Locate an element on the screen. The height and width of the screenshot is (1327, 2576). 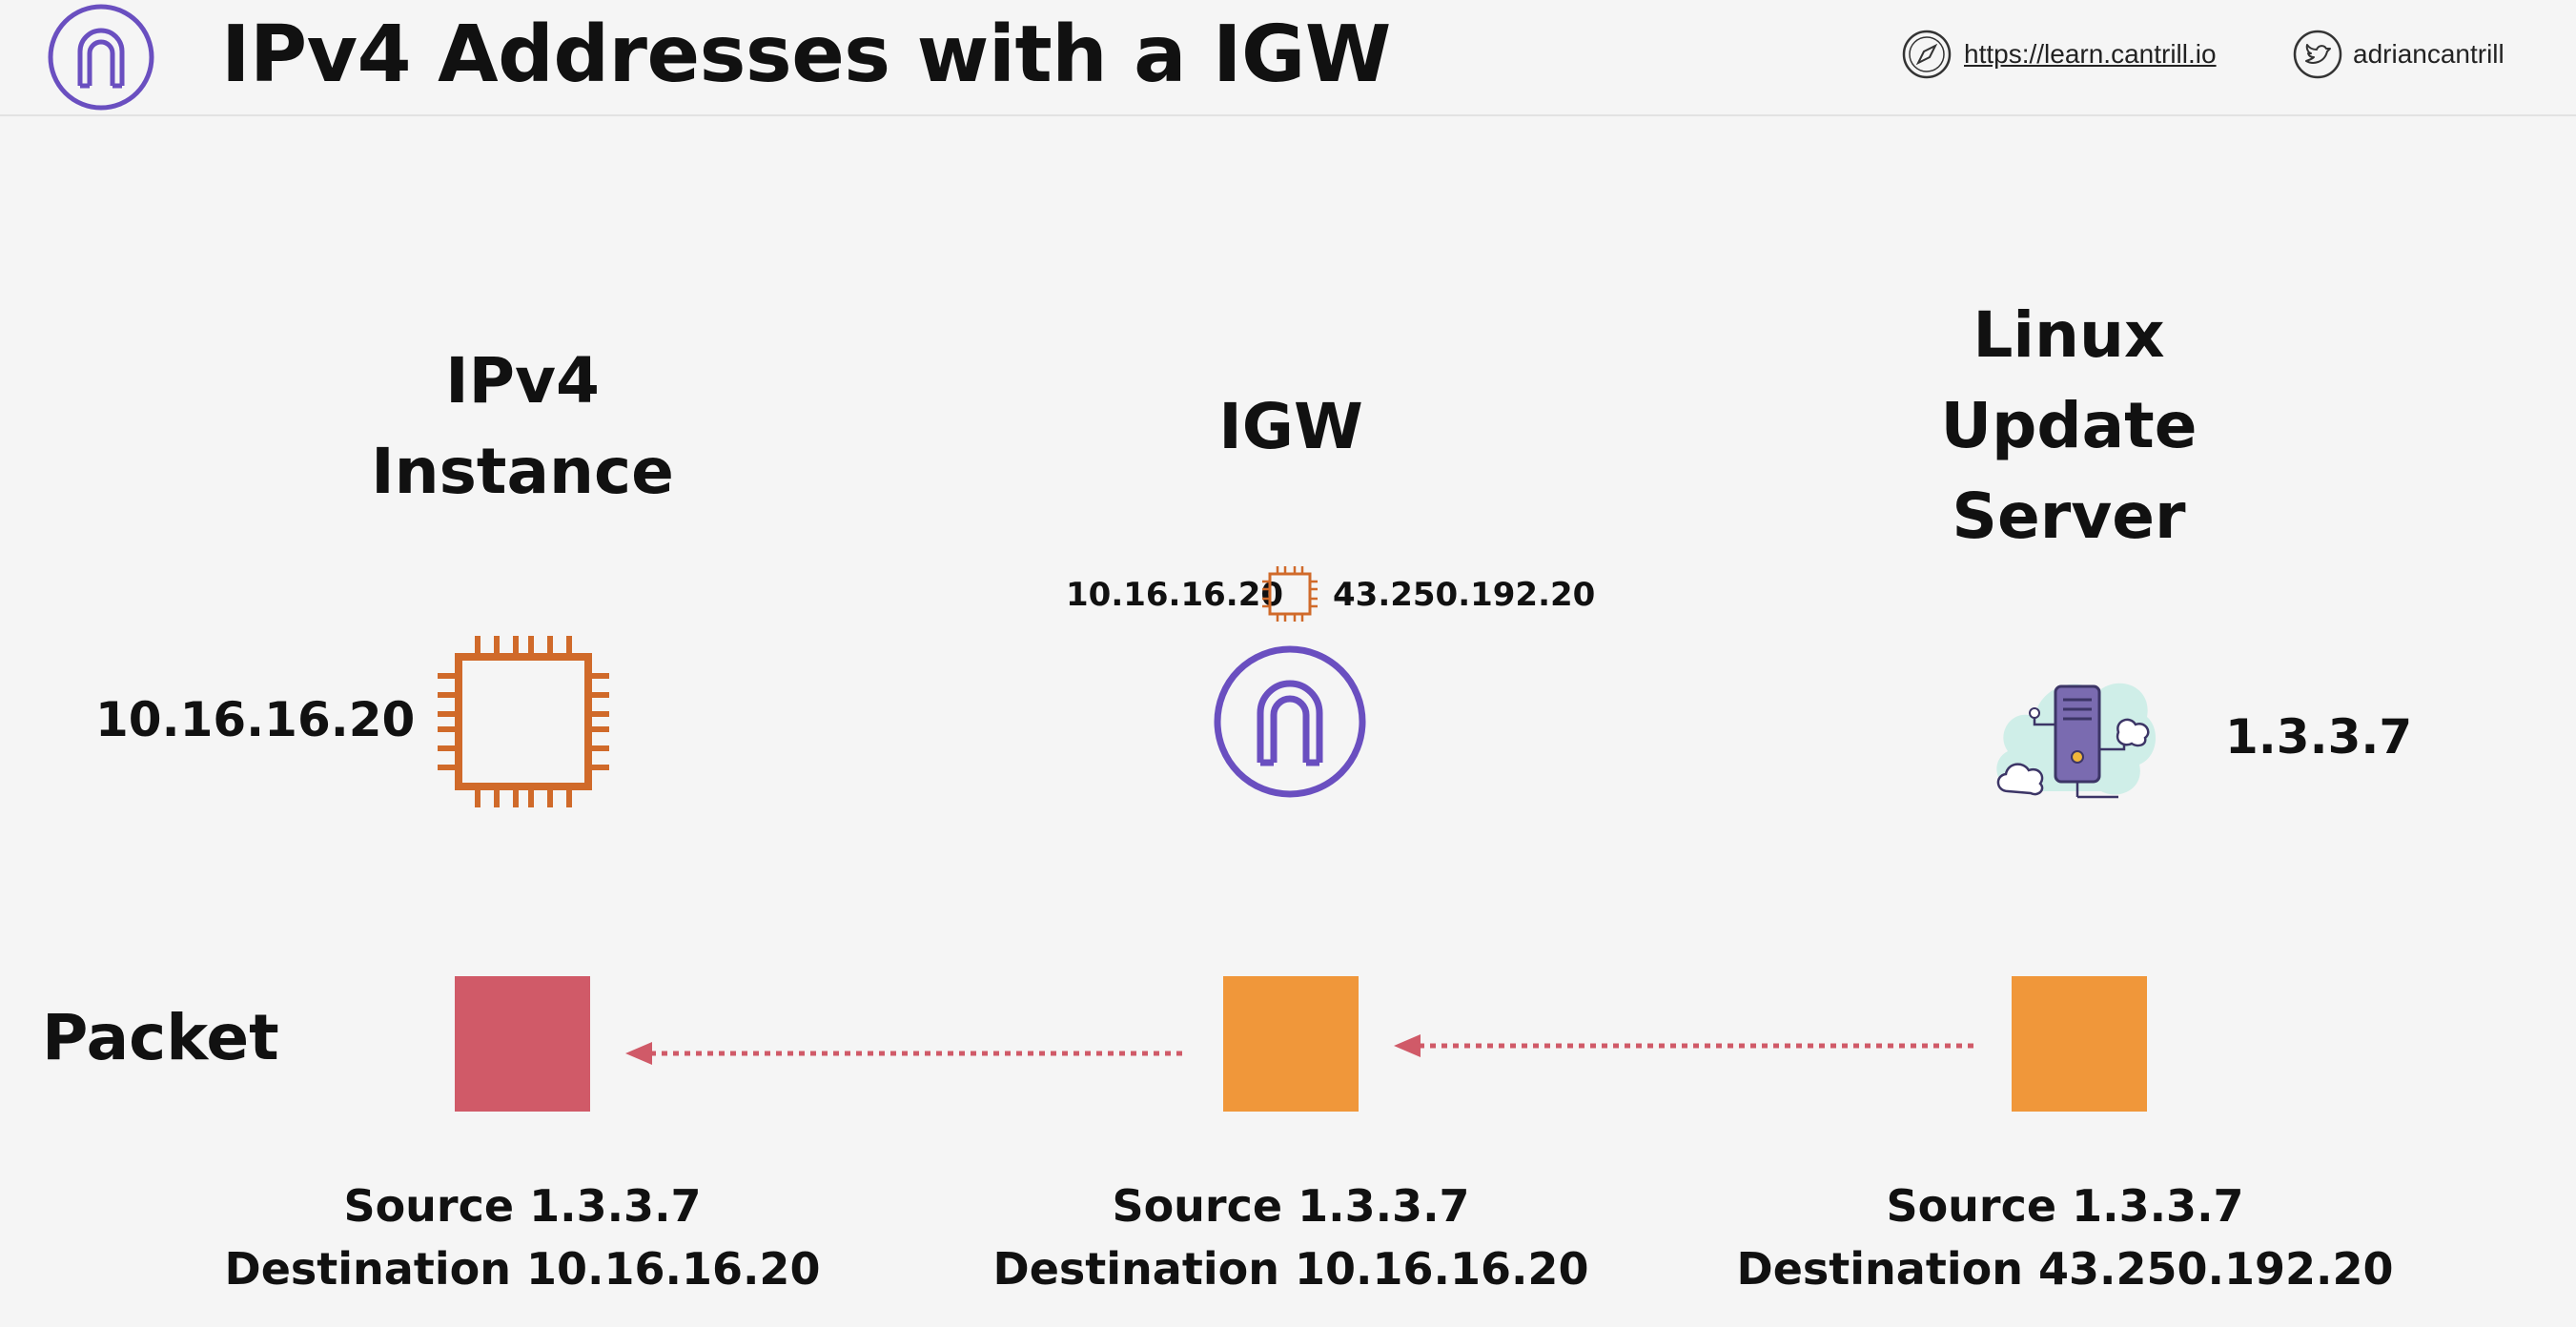
igw-title: IGW is located at coordinates (1290, 426).